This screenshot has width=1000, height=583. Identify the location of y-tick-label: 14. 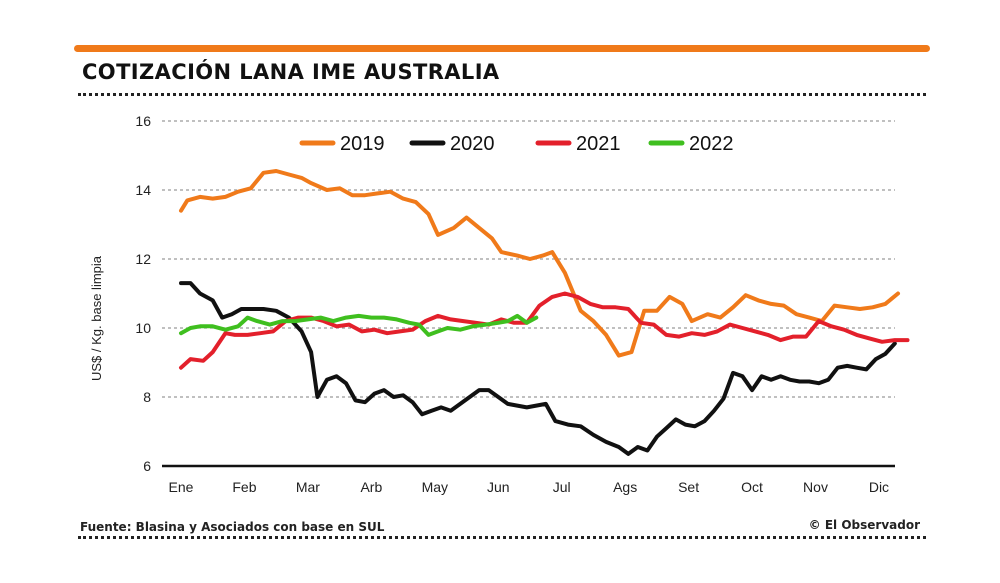
(143, 190).